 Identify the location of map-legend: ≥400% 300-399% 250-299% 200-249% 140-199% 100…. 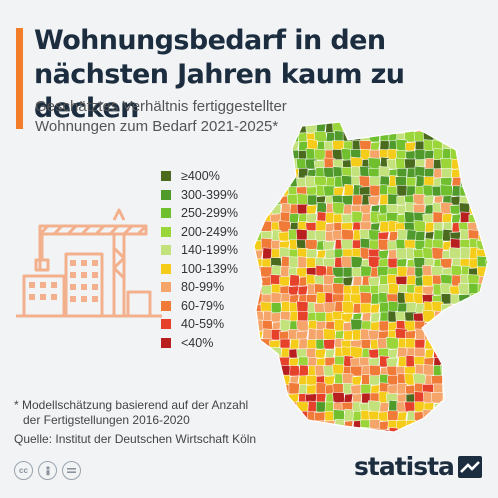
(199, 259).